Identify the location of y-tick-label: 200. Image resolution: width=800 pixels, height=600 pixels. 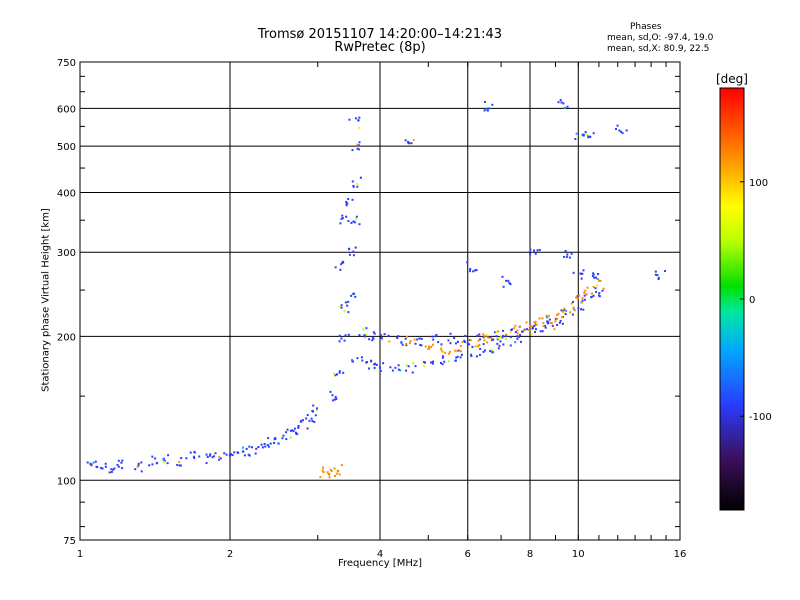
(66, 337).